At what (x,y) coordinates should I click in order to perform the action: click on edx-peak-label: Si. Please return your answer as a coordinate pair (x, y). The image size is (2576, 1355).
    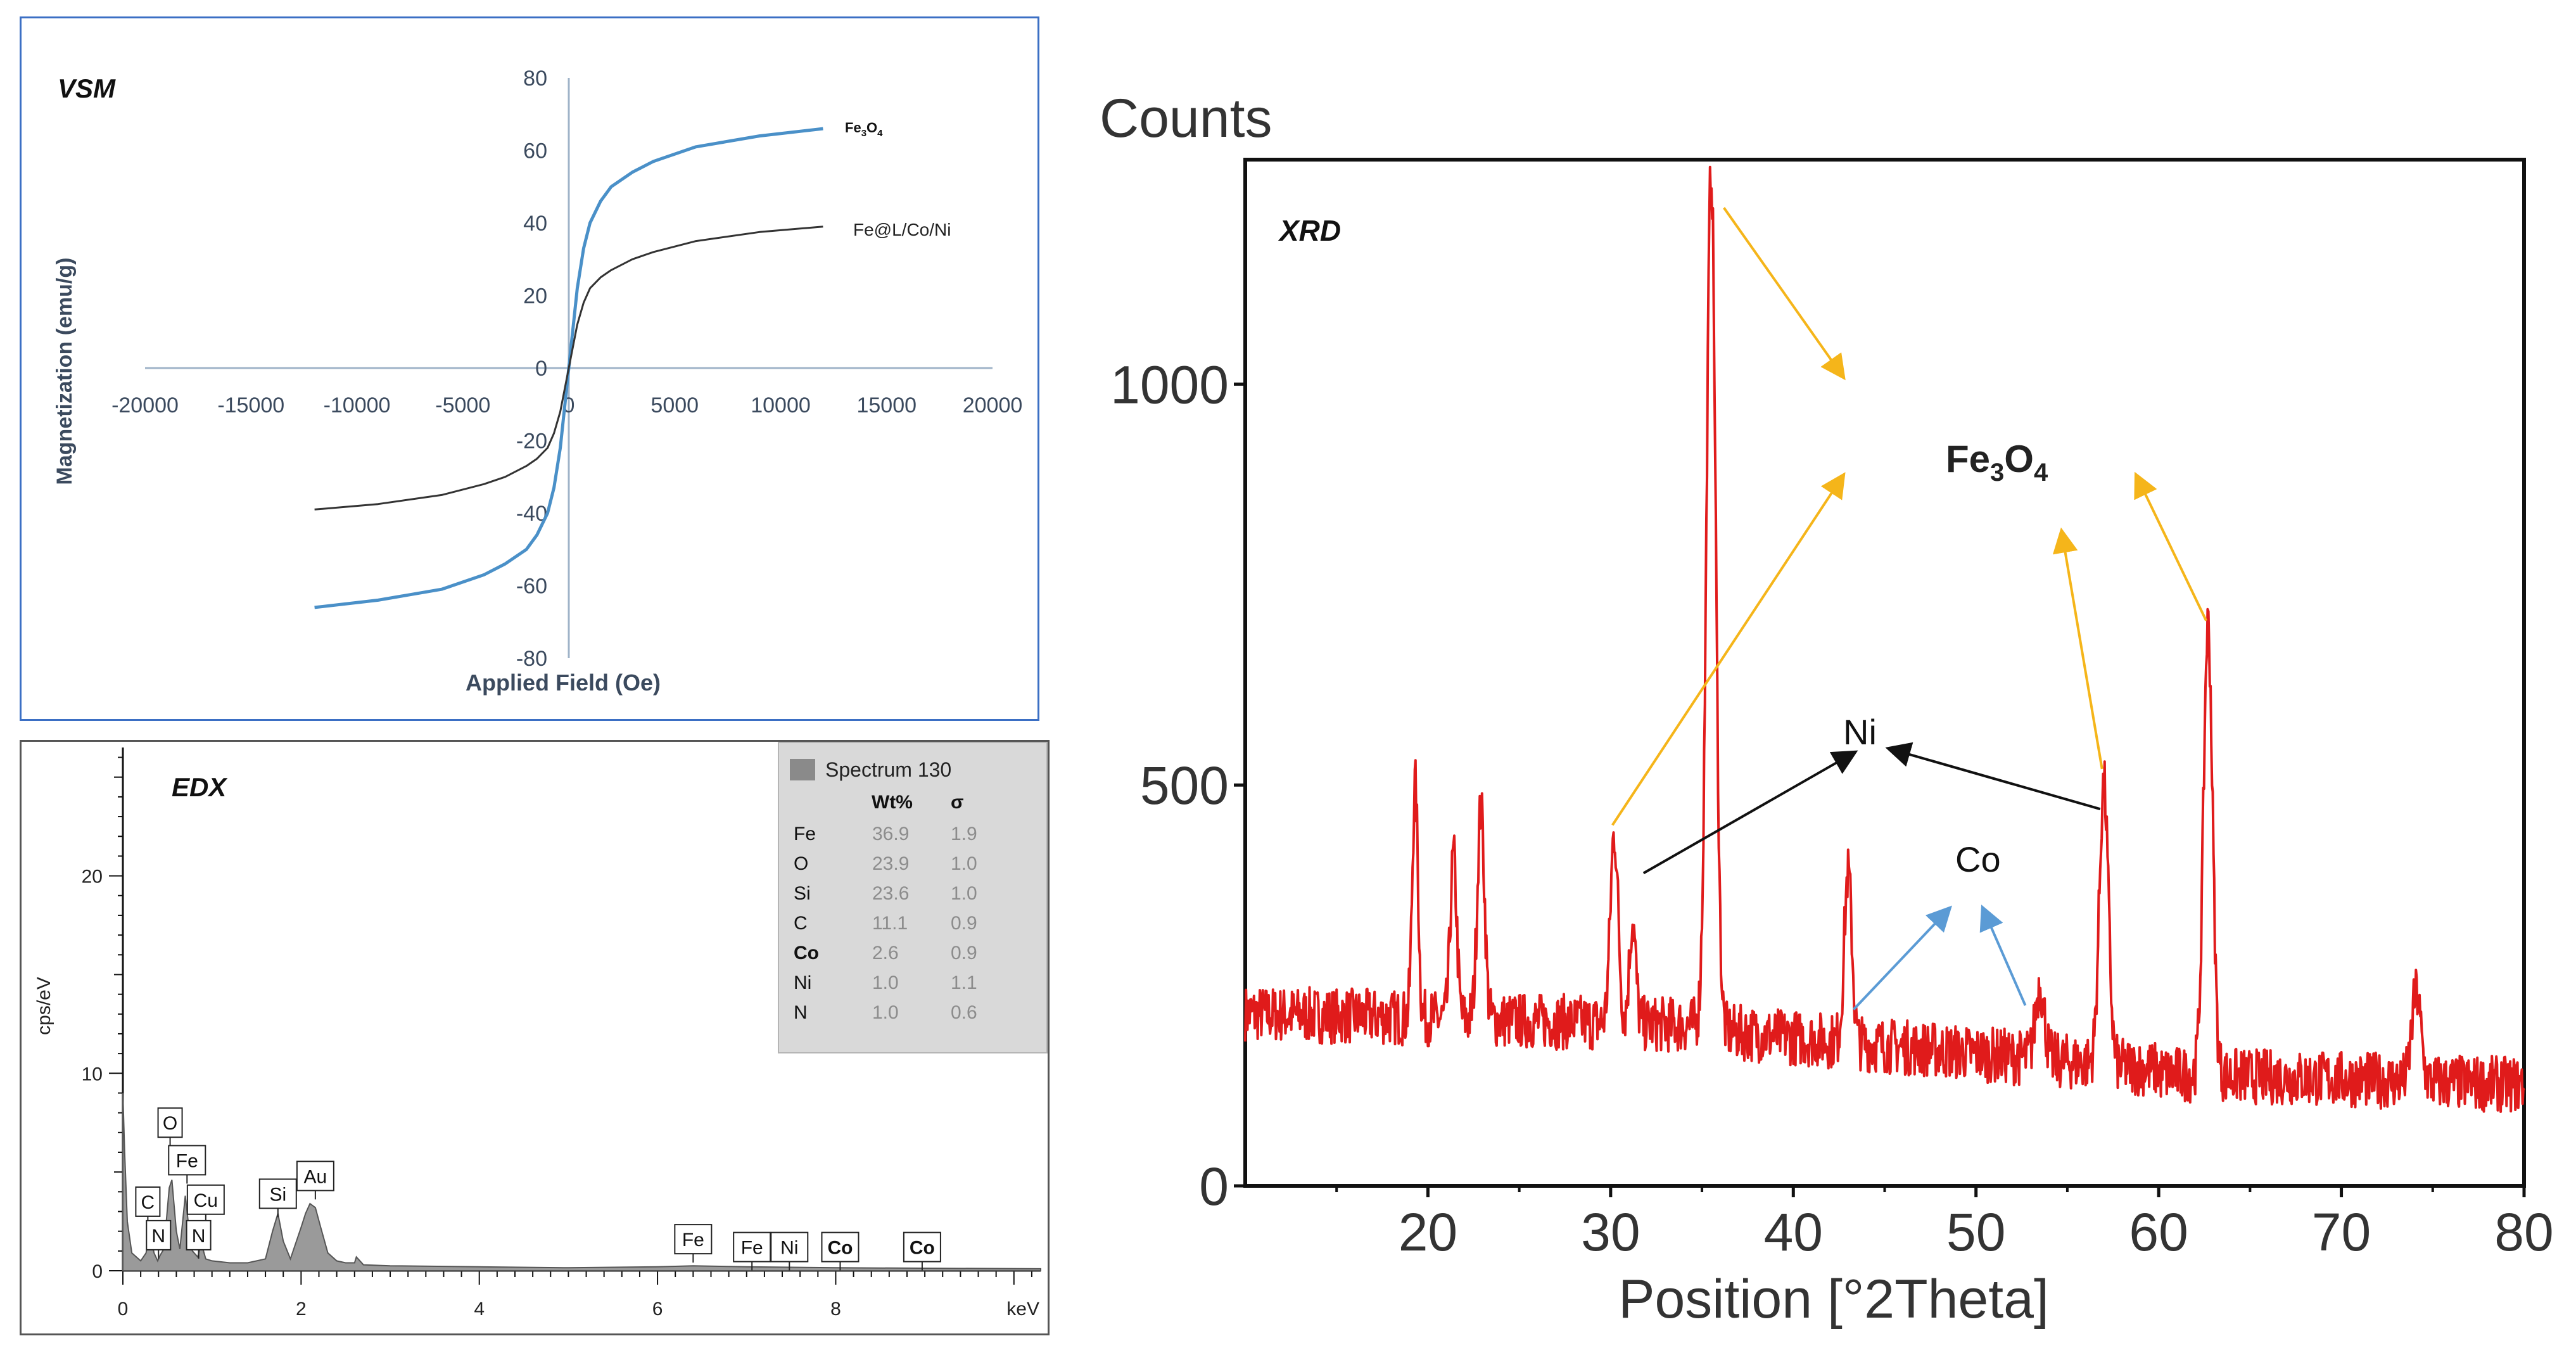
    Looking at the image, I should click on (277, 1198).